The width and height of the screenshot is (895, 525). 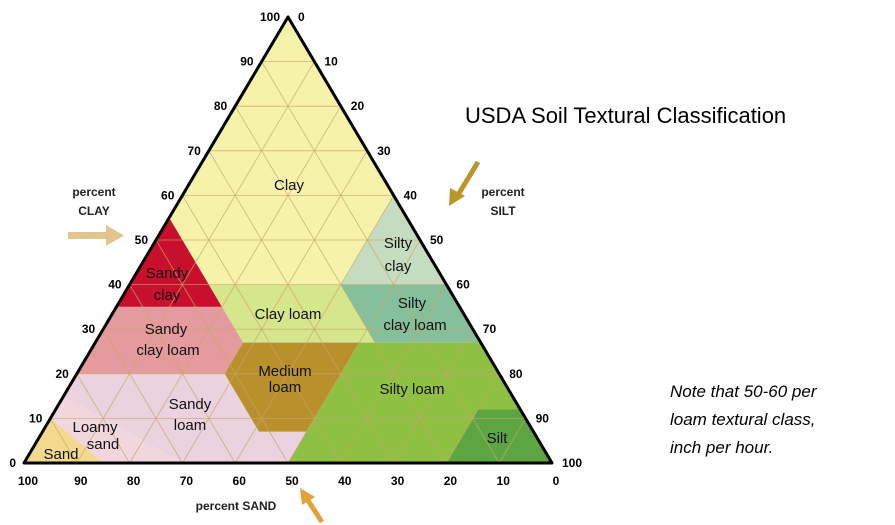 I want to click on sand-tick-label: 30, so click(x=398, y=481).